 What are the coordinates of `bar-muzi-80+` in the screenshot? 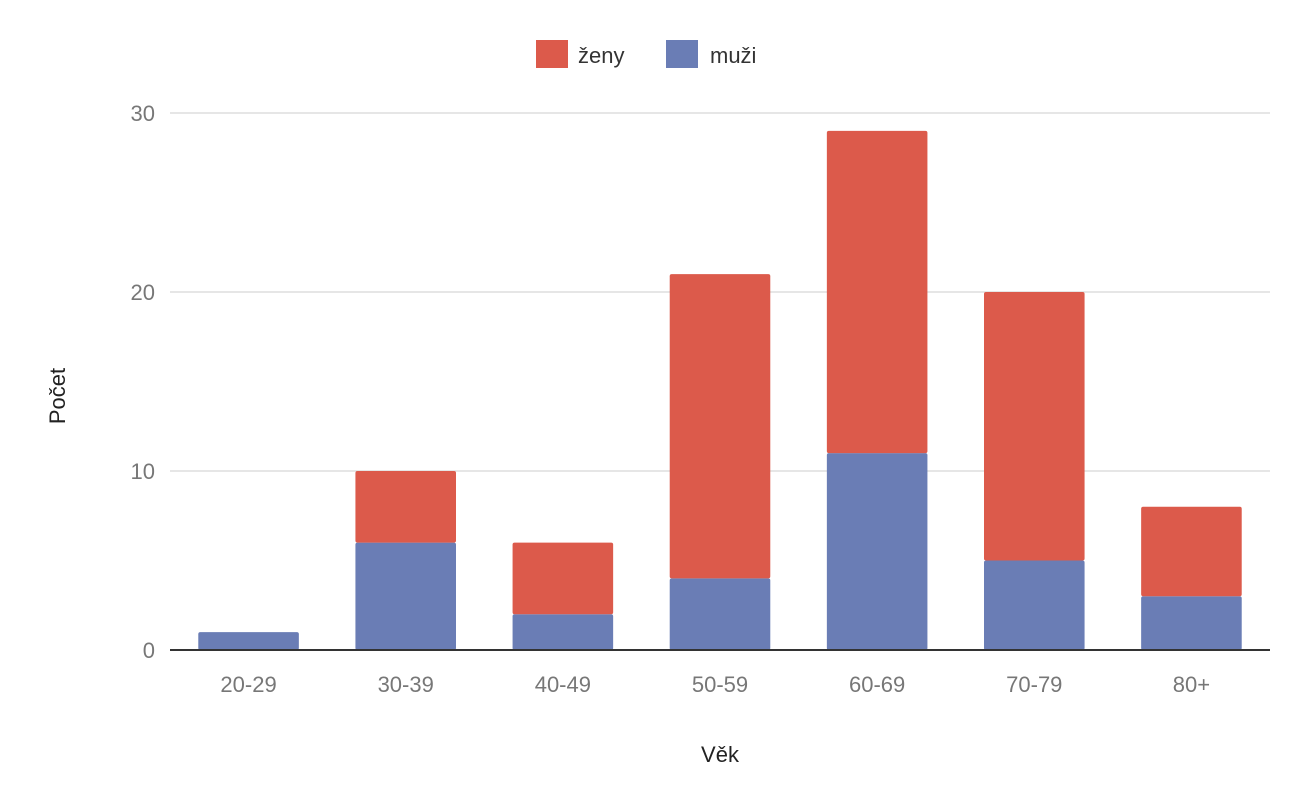 It's located at (1191, 623).